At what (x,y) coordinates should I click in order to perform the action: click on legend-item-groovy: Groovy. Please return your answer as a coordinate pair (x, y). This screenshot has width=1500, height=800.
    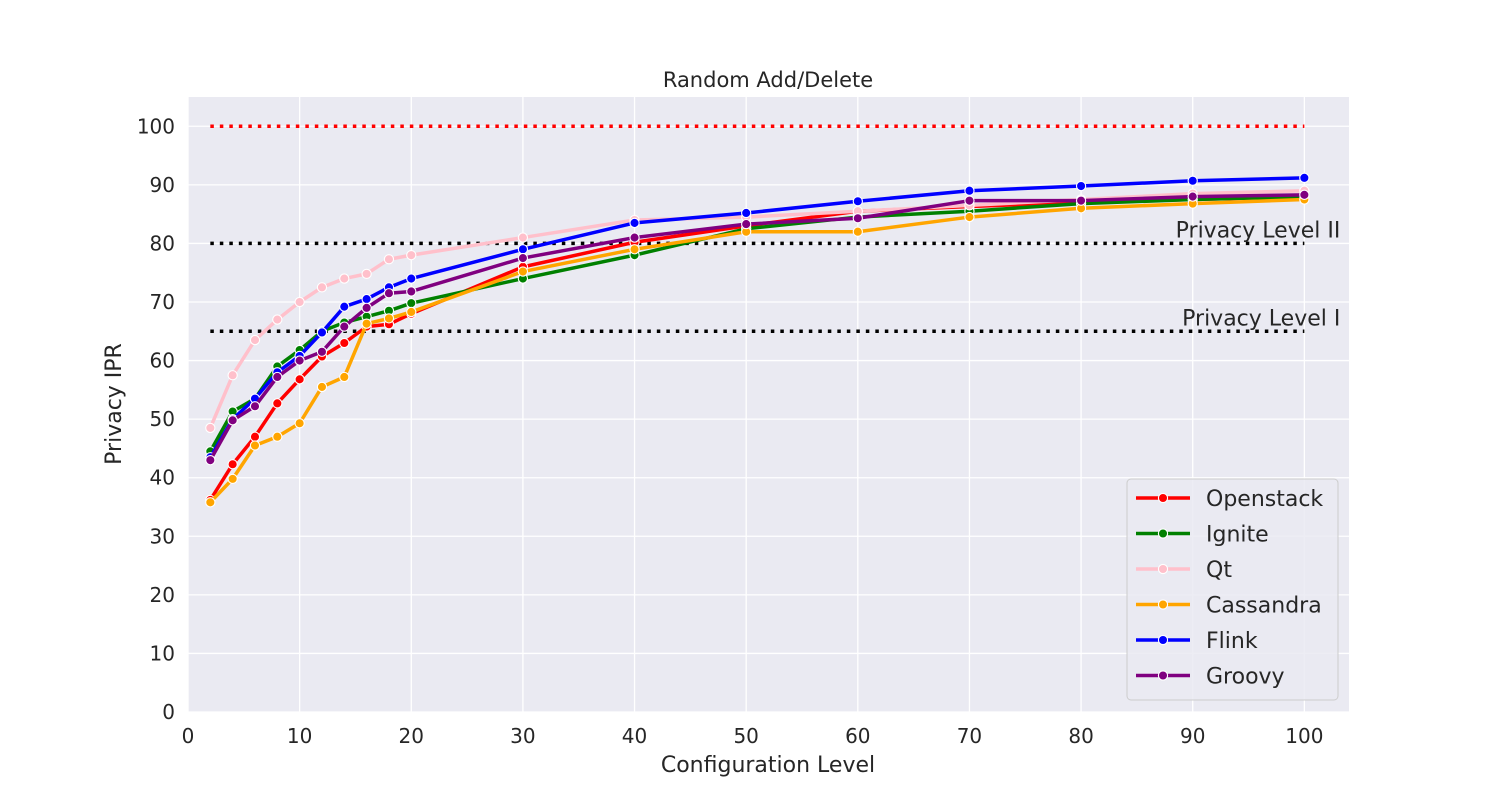
    Looking at the image, I should click on (1210, 677).